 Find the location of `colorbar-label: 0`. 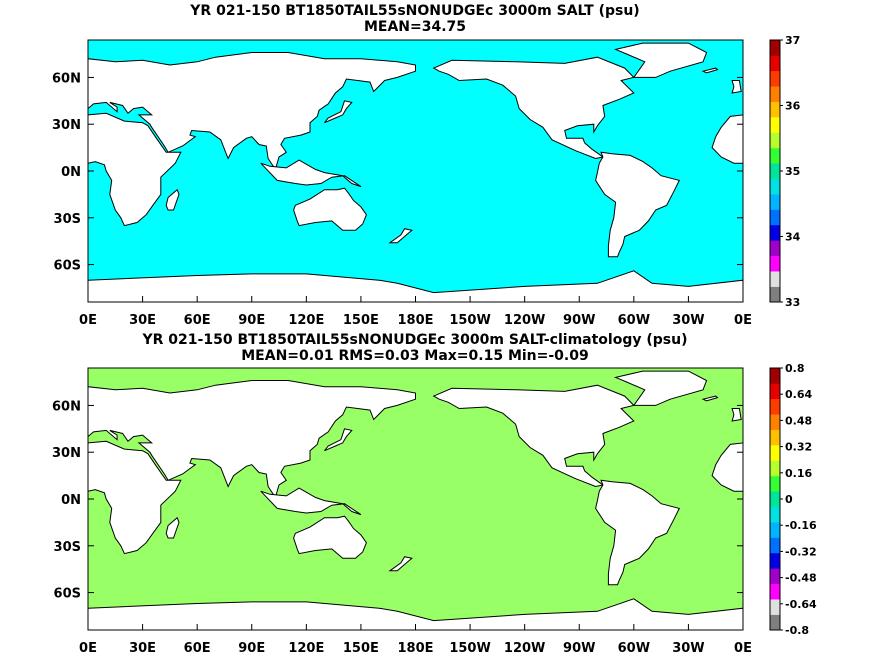

colorbar-label: 0 is located at coordinates (789, 499).